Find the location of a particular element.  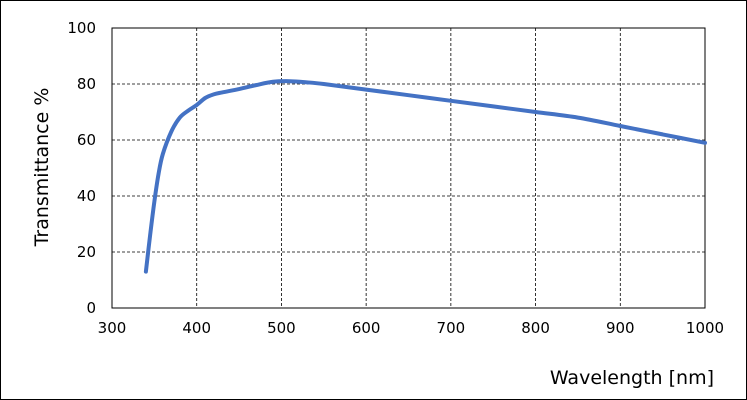

x-tick-label: 800 is located at coordinates (535, 328).